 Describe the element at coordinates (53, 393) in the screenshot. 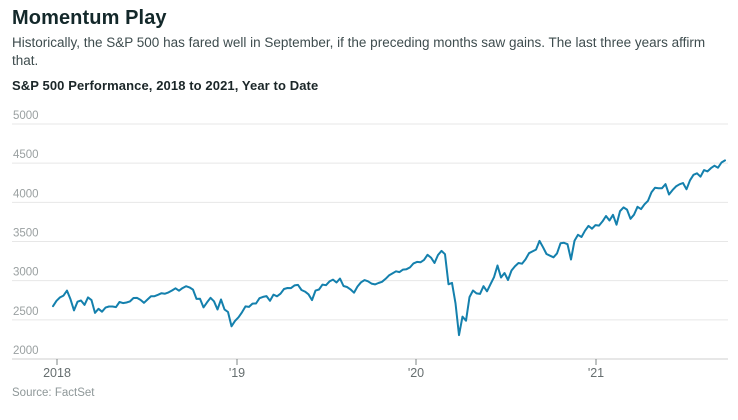

I see `source-note: Source: FactSet` at that location.